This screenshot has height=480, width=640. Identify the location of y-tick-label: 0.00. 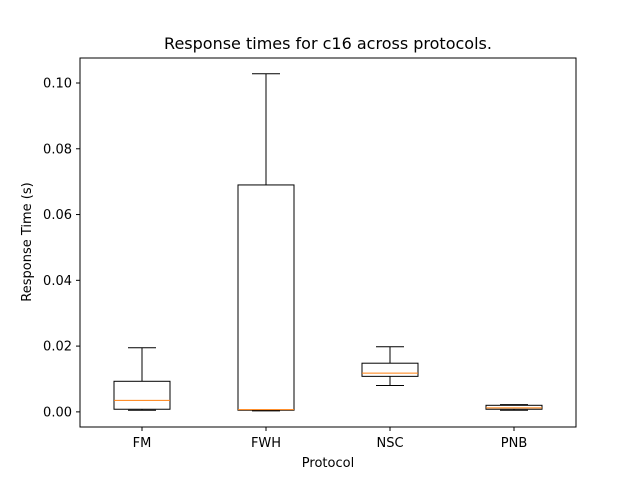
(57, 412).